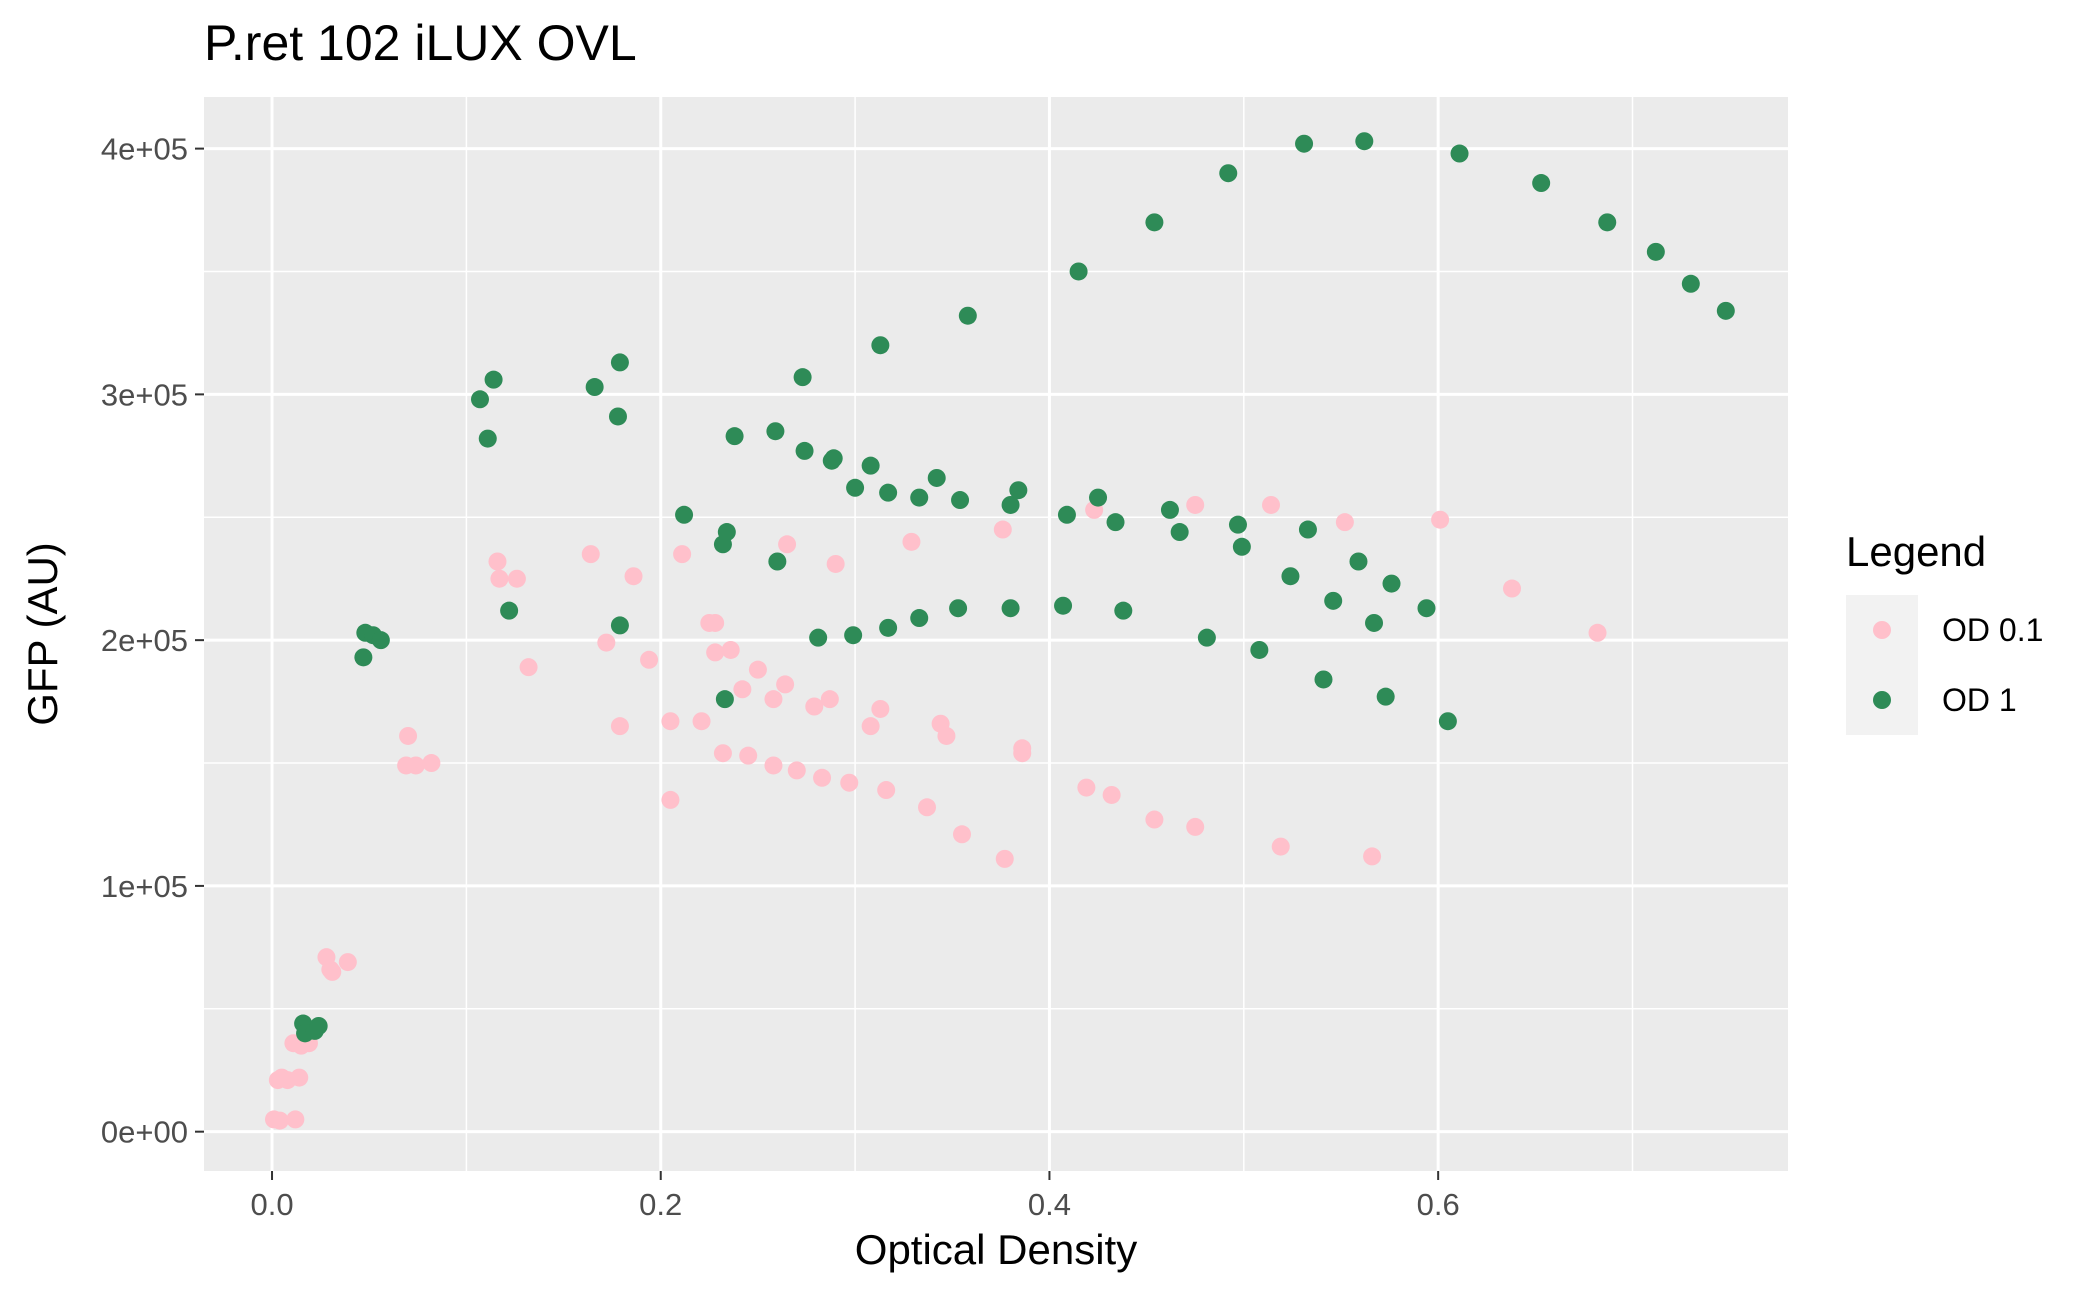 This screenshot has height=1292, width=2090. What do you see at coordinates (144, 394) in the screenshot?
I see `y-tick-label: 3e+05` at bounding box center [144, 394].